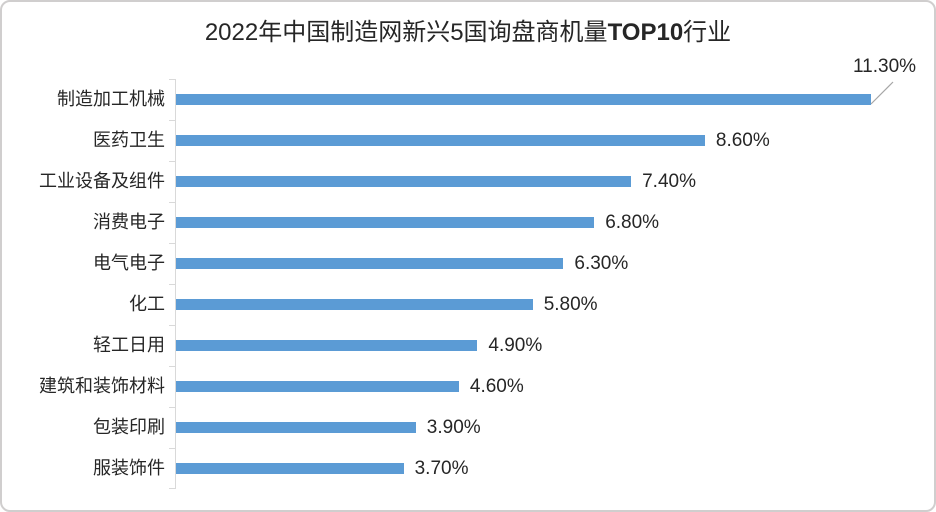  What do you see at coordinates (551, 345) in the screenshot?
I see `bar-track: 4.90%` at bounding box center [551, 345].